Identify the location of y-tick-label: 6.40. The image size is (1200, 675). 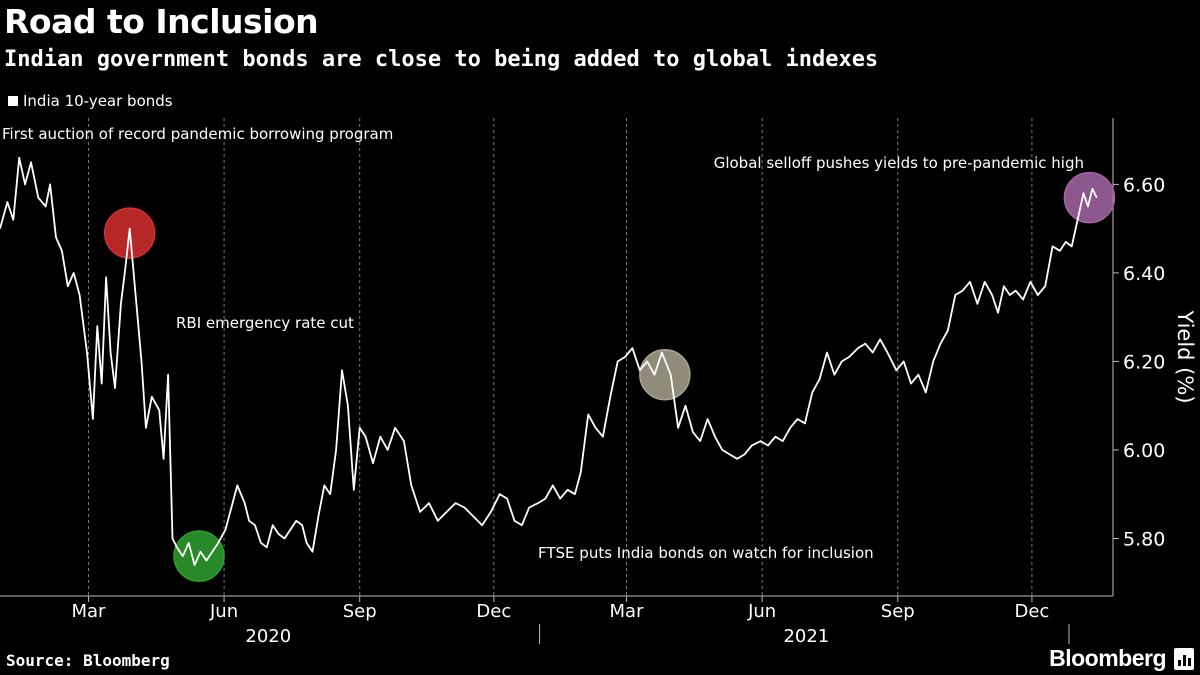
(1144, 274).